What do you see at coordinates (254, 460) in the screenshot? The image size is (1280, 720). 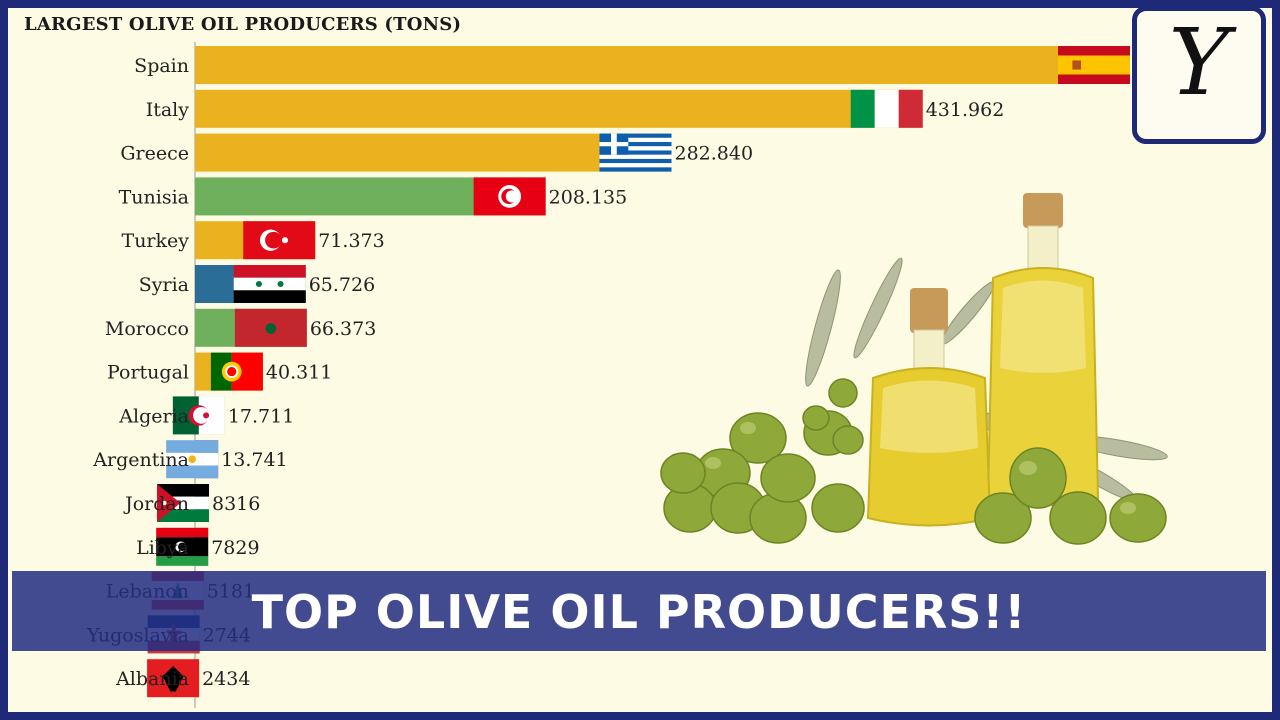 I see `value-label: 13.741` at bounding box center [254, 460].